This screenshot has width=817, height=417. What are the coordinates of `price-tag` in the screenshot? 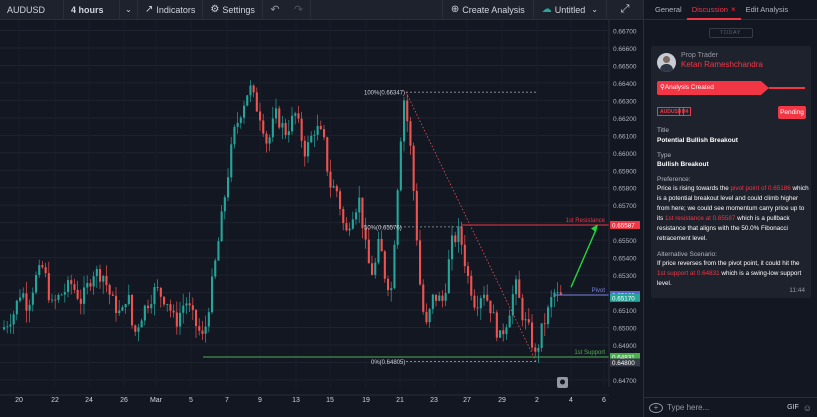 It's located at (625, 297).